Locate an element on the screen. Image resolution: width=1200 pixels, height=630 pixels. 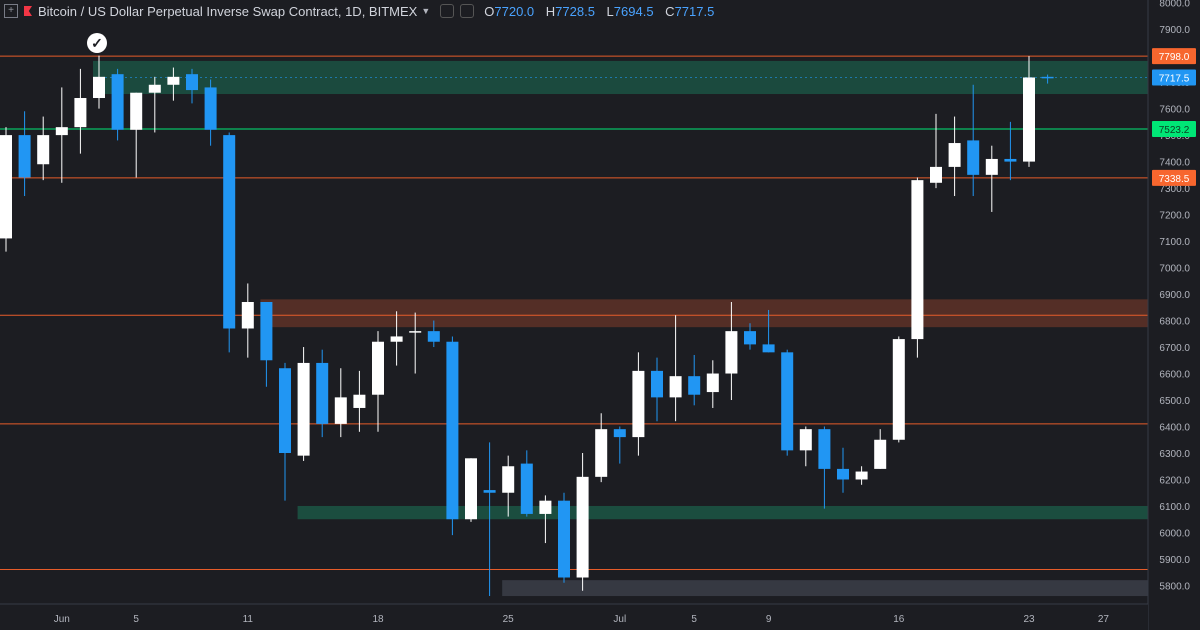
open-label: O is located at coordinates (489, 11).